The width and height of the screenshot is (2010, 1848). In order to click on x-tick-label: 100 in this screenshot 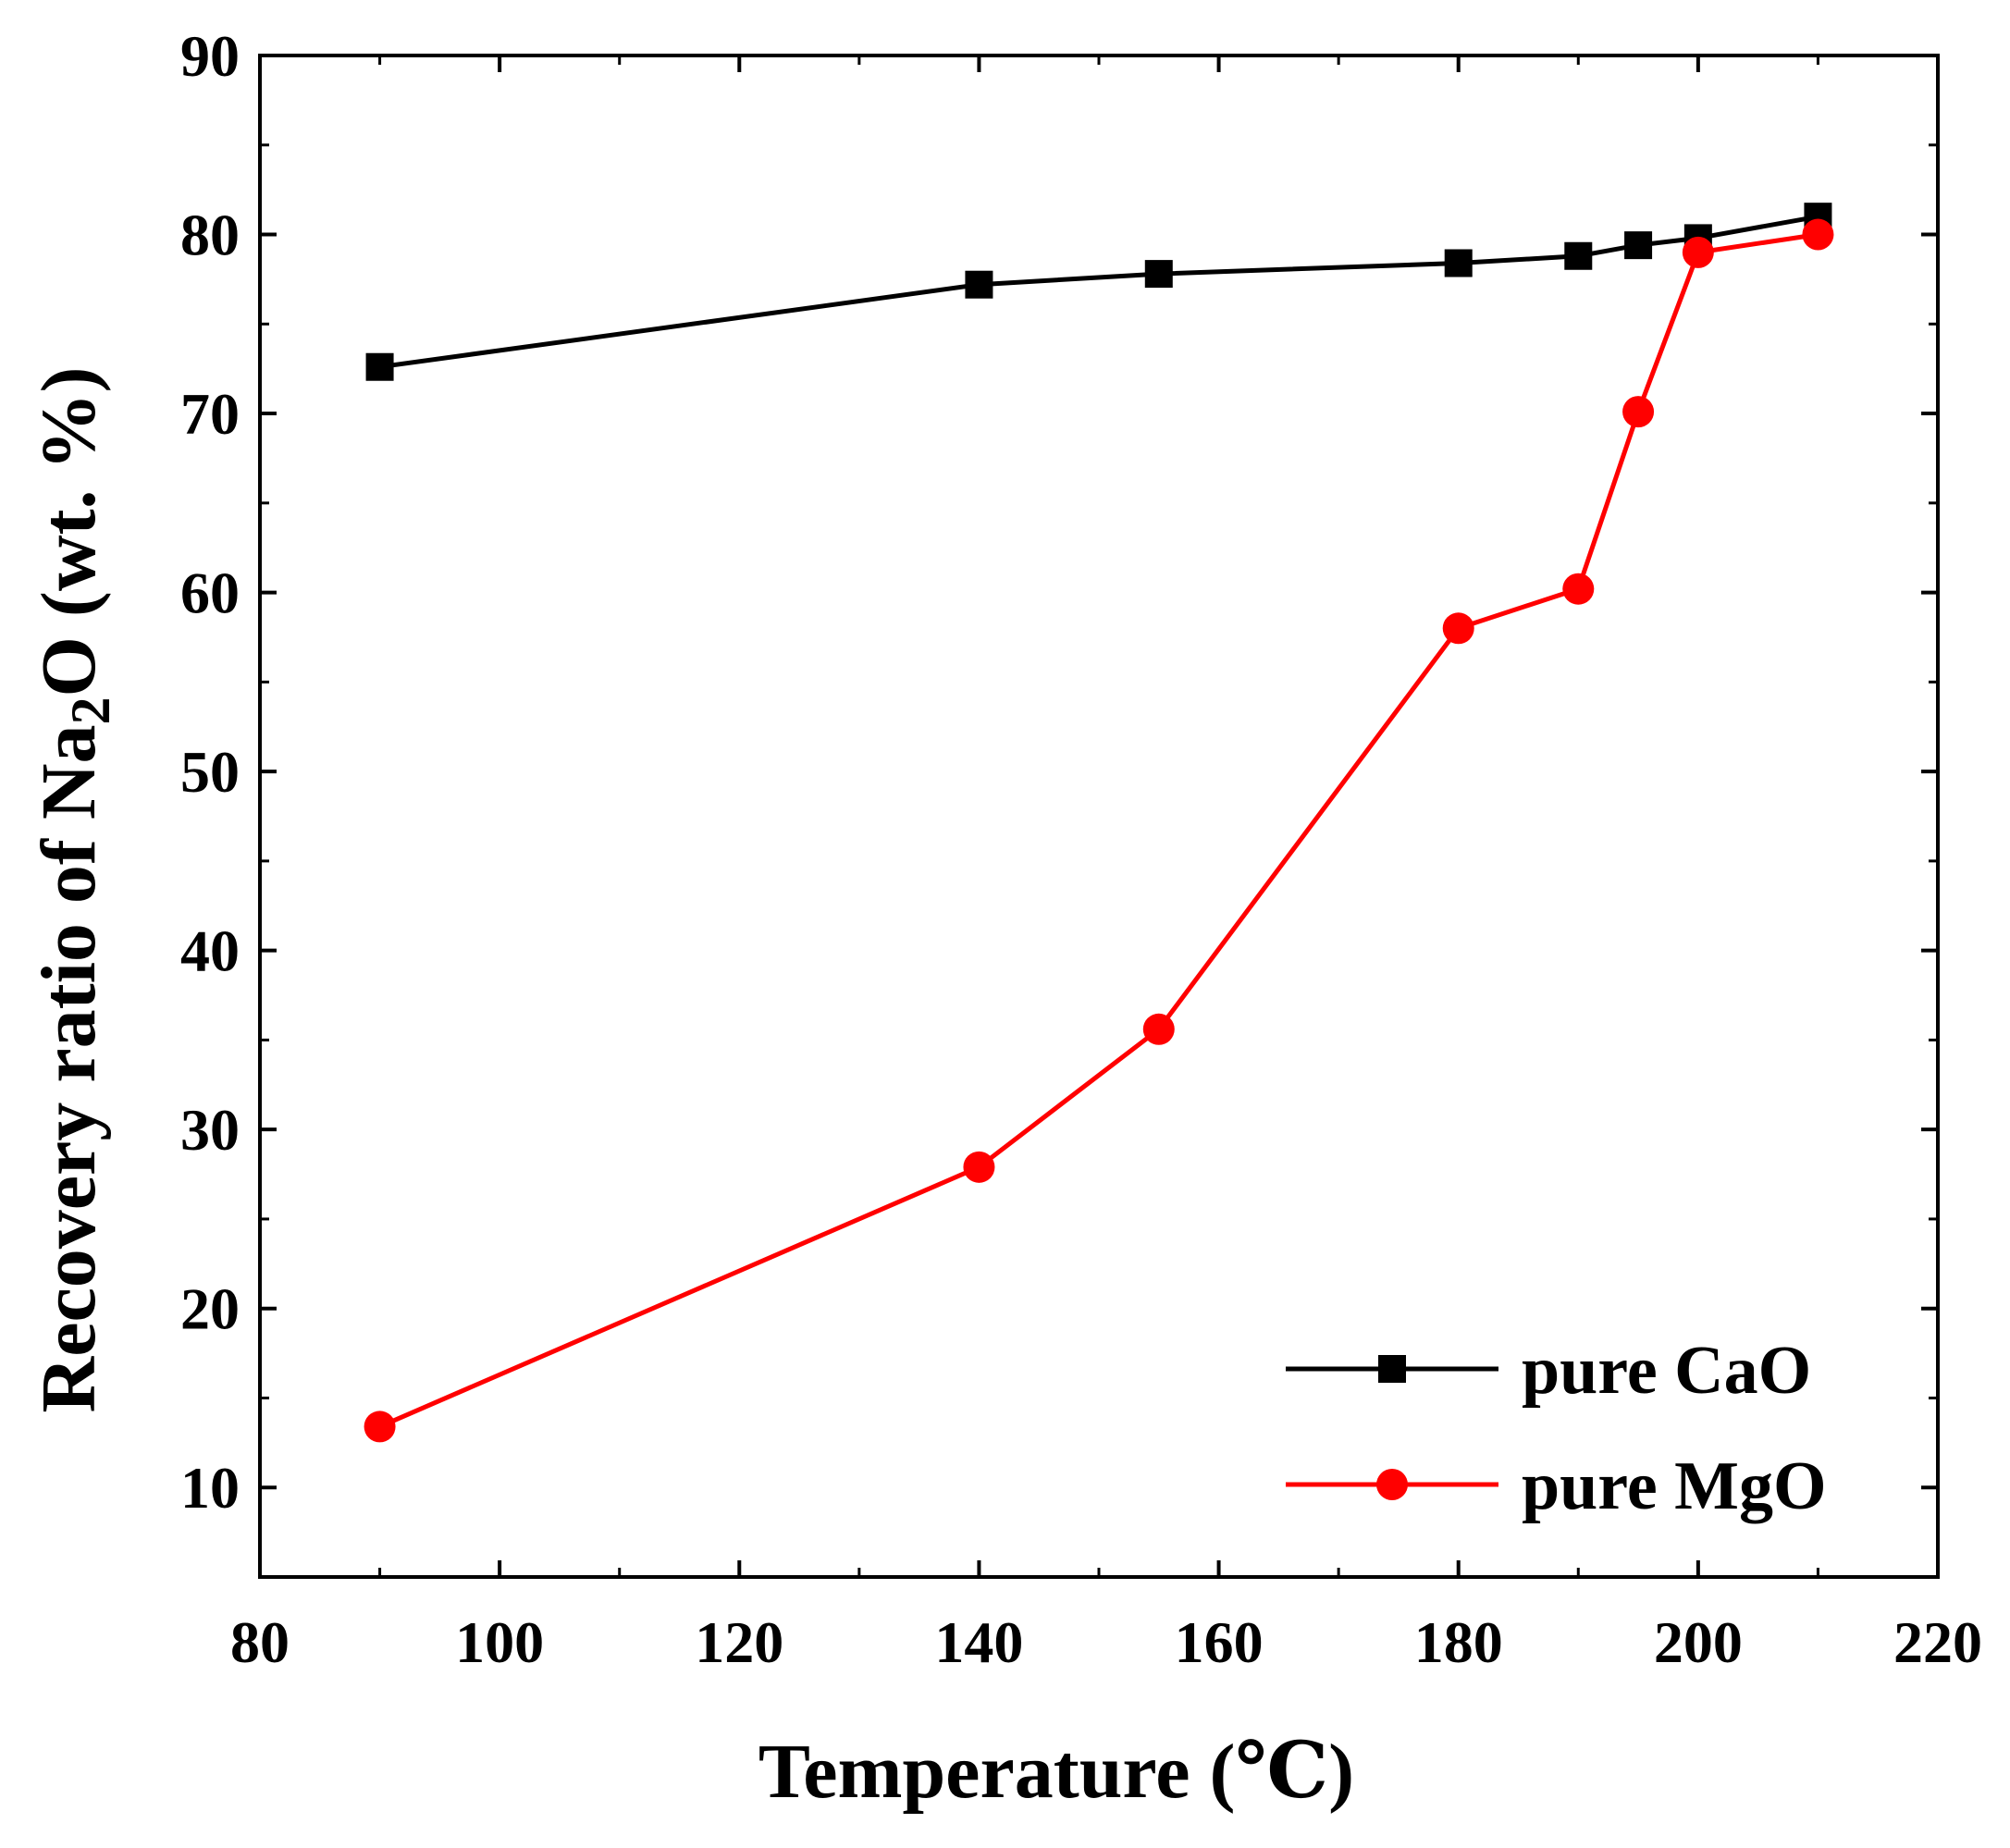, I will do `click(499, 1642)`.